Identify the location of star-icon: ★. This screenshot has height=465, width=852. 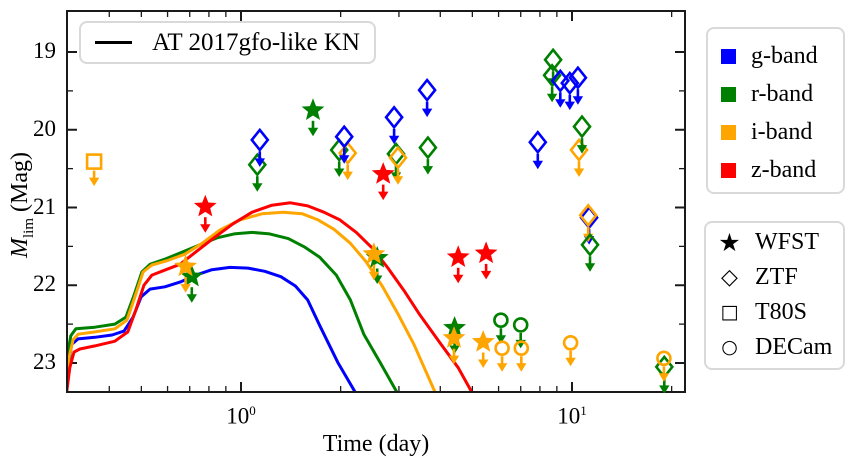
(729, 242).